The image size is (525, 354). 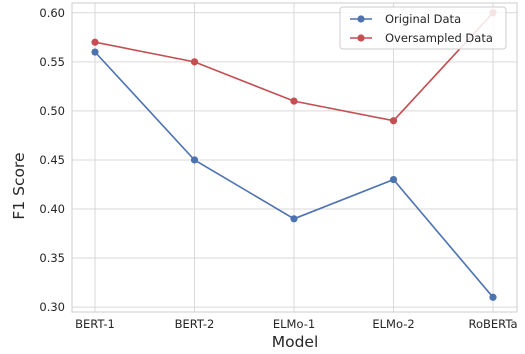 I want to click on x-tick-label: BERT-2, so click(x=195, y=324).